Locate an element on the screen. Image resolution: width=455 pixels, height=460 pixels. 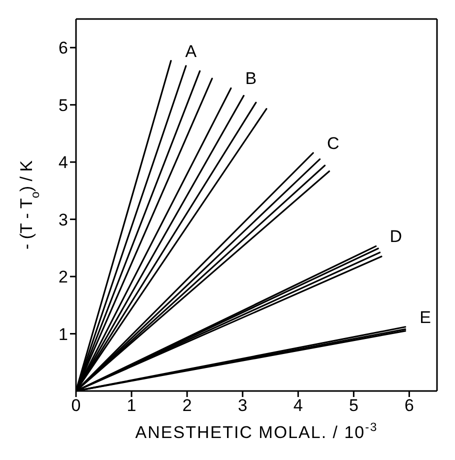
y-tick-label: 2 is located at coordinates (63, 277).